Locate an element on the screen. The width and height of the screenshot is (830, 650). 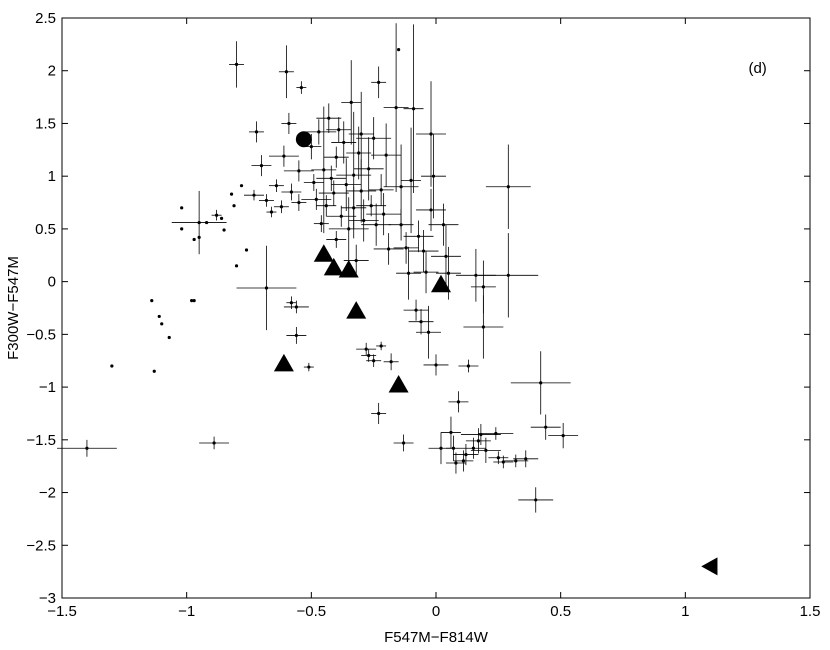
x-axis-title: F547M−F814W is located at coordinates (436, 637).